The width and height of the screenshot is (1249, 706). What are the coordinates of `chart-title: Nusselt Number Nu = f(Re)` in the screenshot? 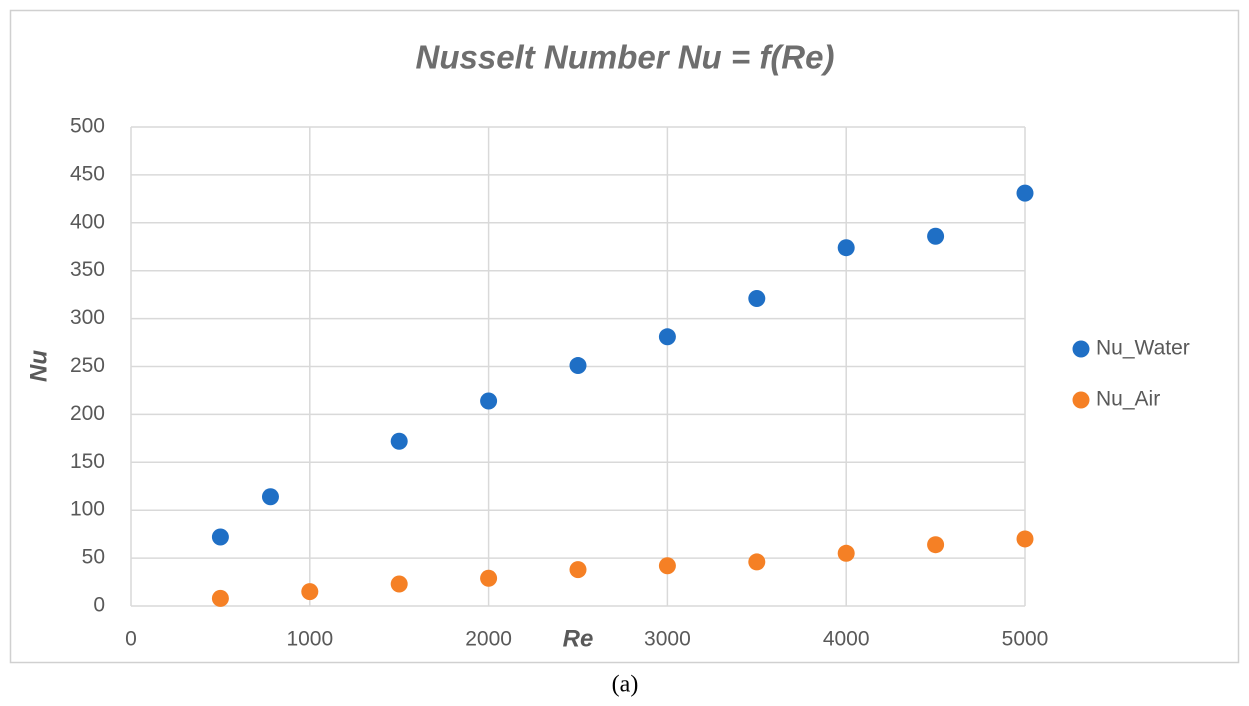 It's located at (625, 57).